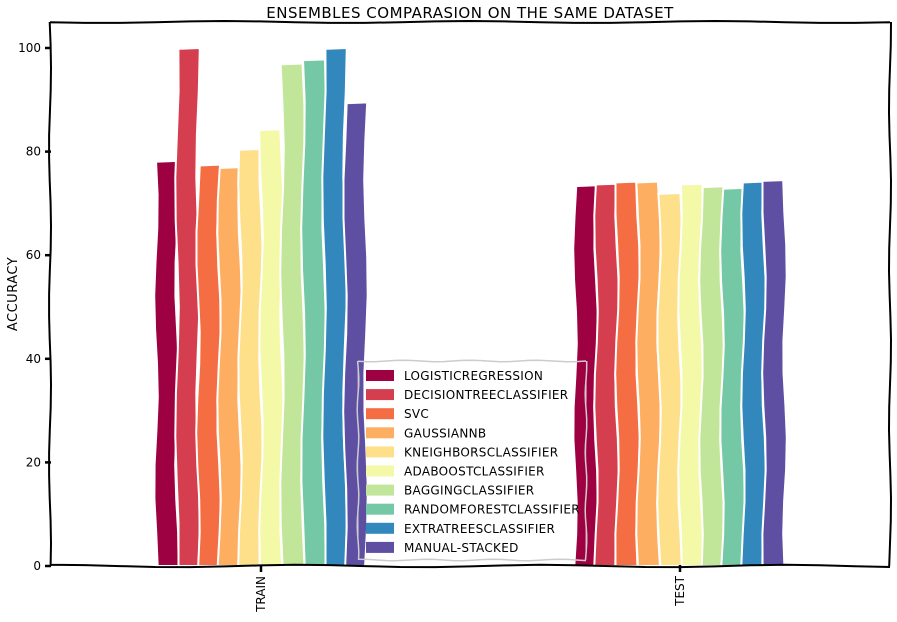 The width and height of the screenshot is (897, 622). I want to click on x-tick-label-train: TRAIN, so click(261, 594).